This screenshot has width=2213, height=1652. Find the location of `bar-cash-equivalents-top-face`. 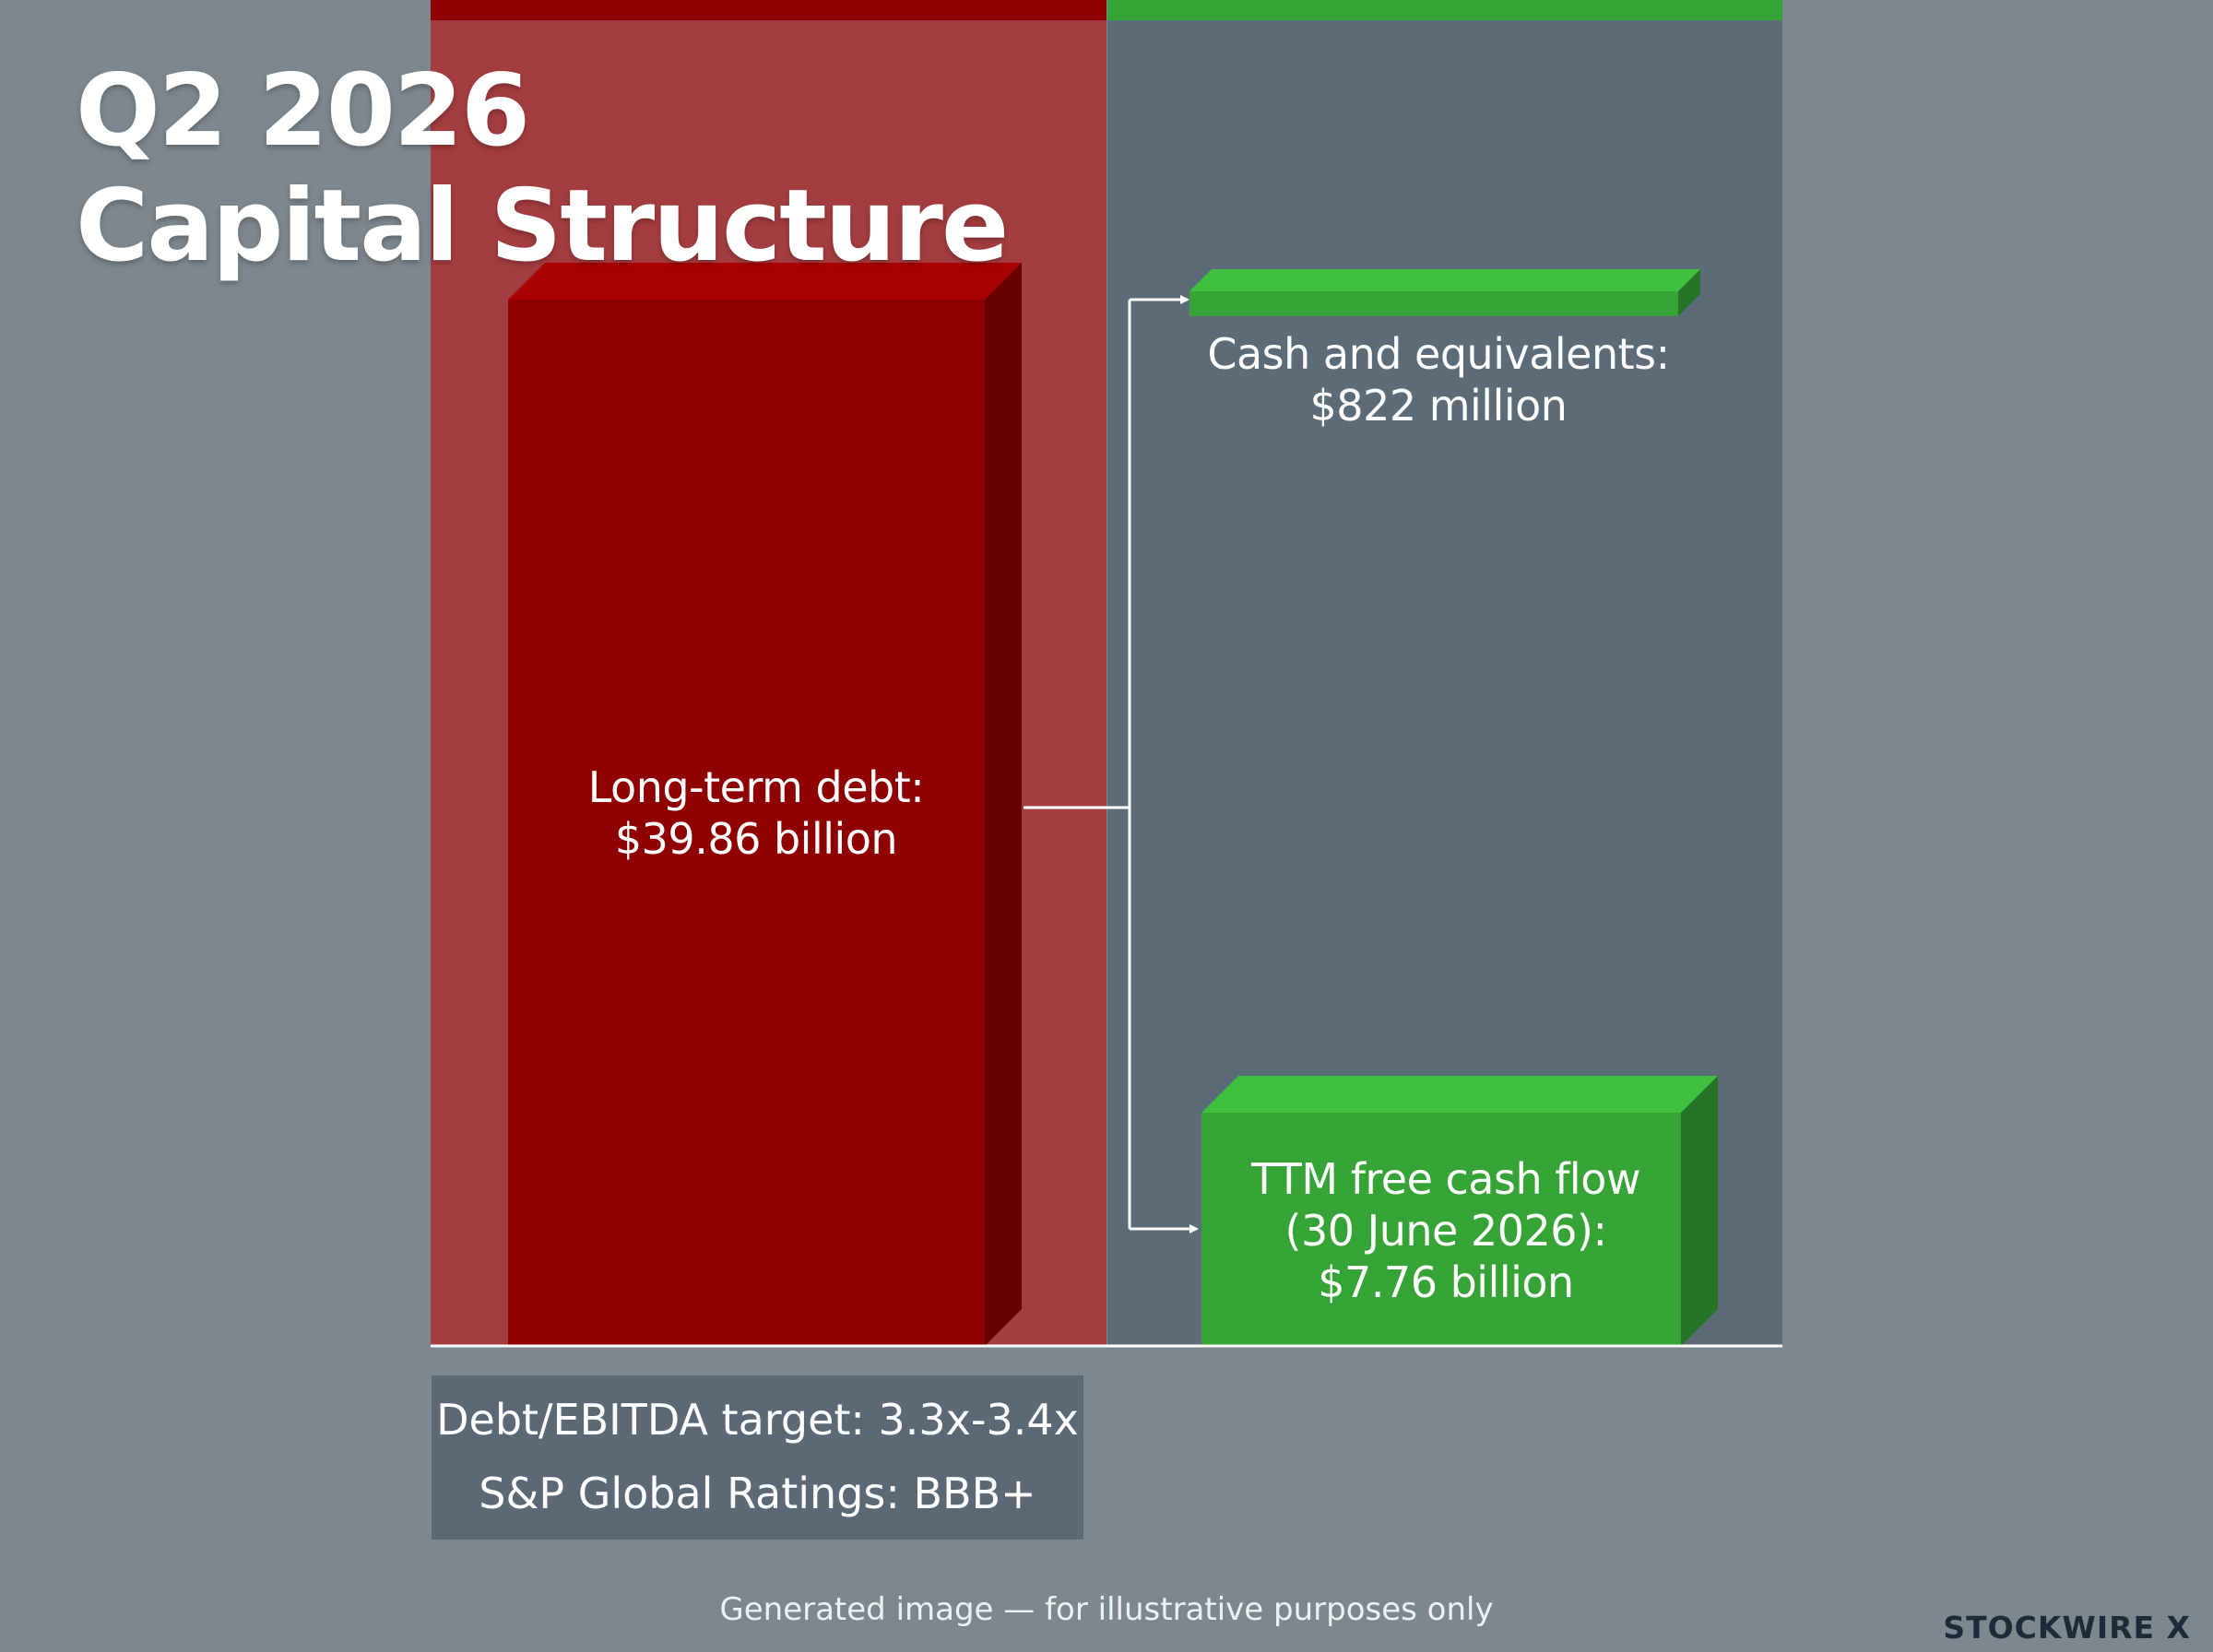

bar-cash-equivalents-top-face is located at coordinates (1444, 280).